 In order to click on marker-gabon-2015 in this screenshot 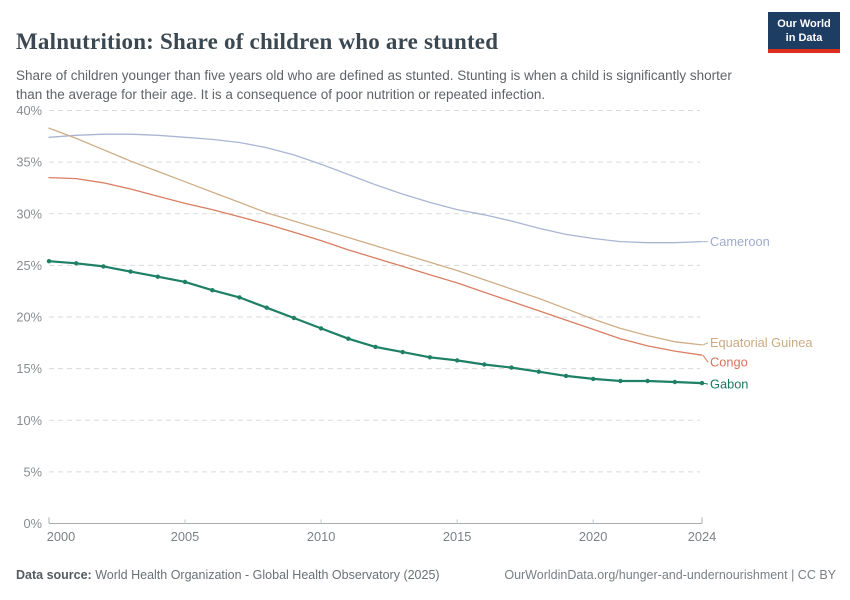, I will do `click(457, 360)`.